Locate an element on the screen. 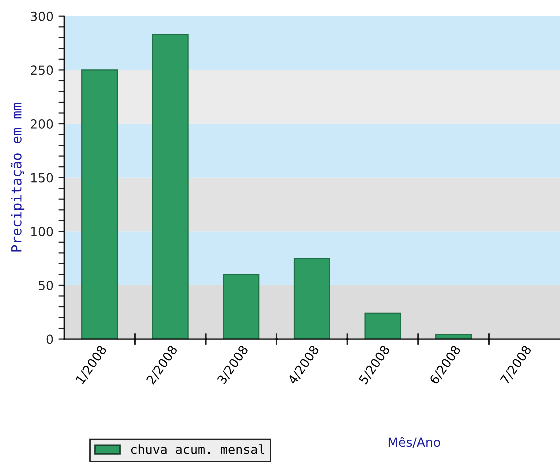 Image resolution: width=560 pixels, height=468 pixels. y-tick-label: 0 is located at coordinates (50, 339).